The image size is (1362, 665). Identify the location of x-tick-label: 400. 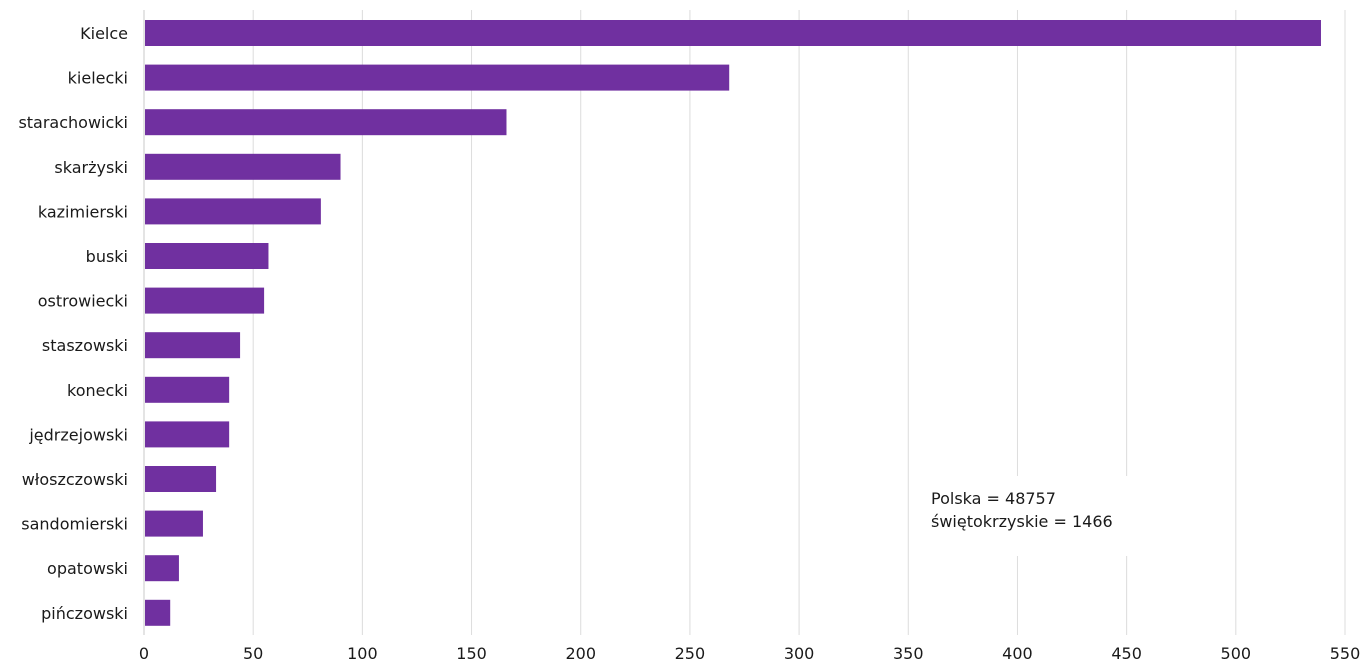
(1017, 653).